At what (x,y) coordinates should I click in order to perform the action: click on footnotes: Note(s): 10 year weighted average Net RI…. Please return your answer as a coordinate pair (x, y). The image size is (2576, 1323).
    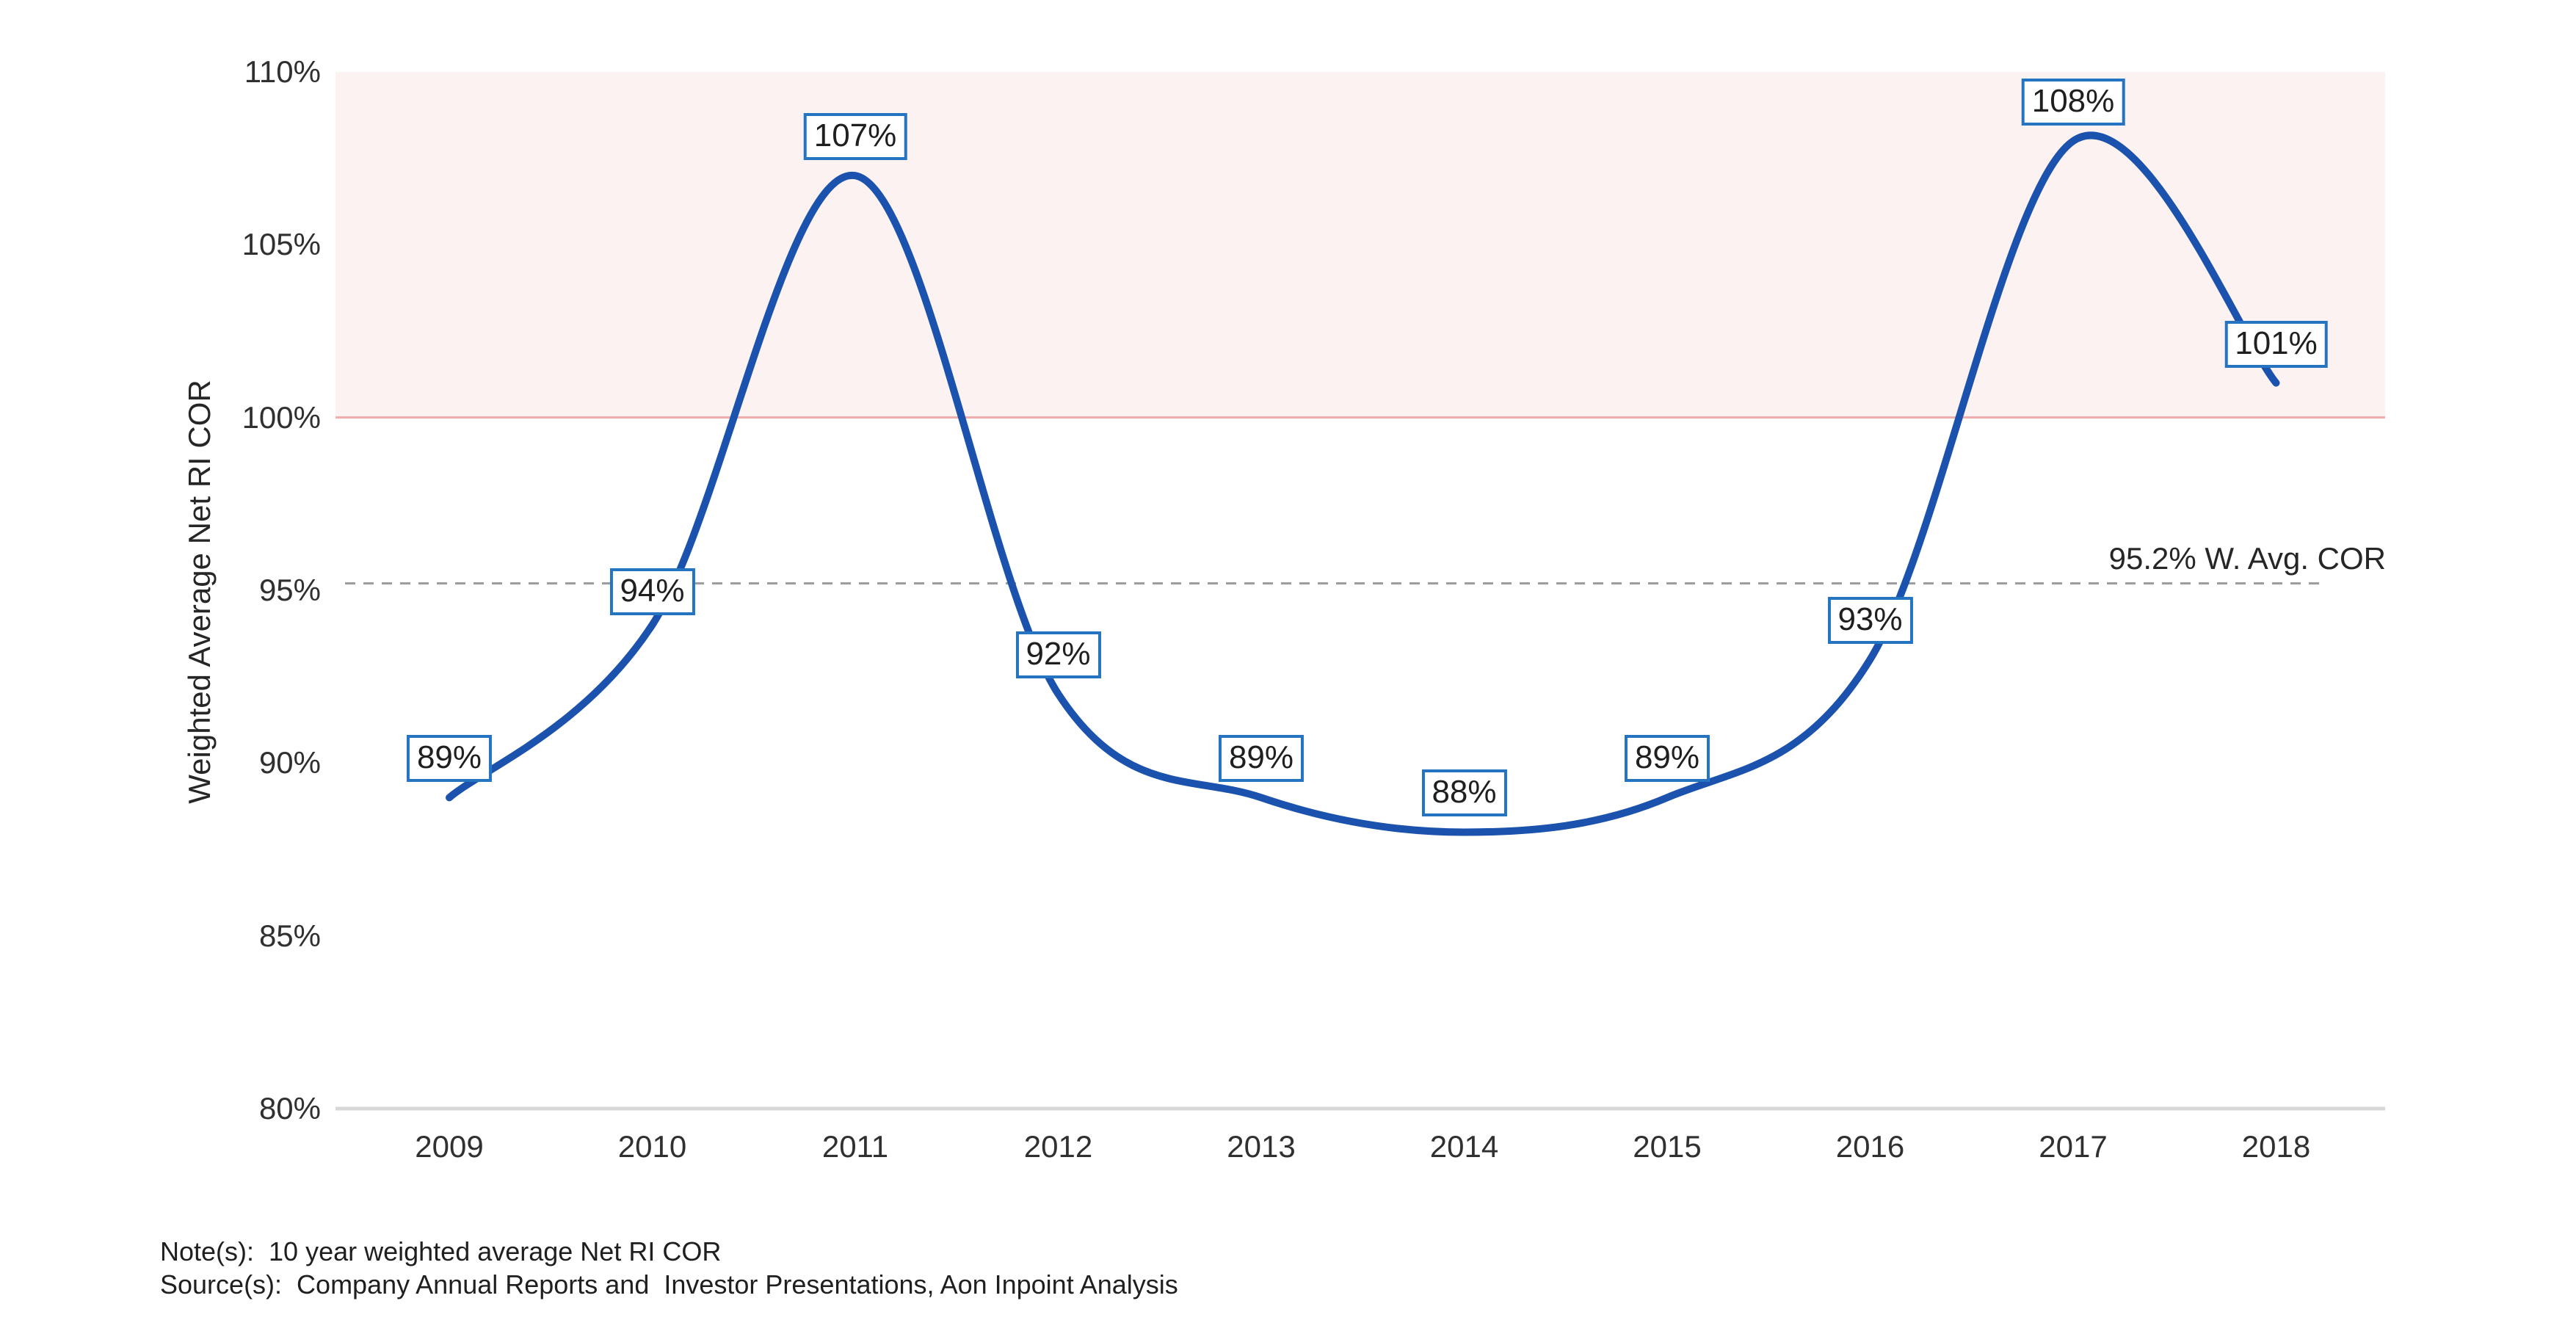
    Looking at the image, I should click on (669, 1268).